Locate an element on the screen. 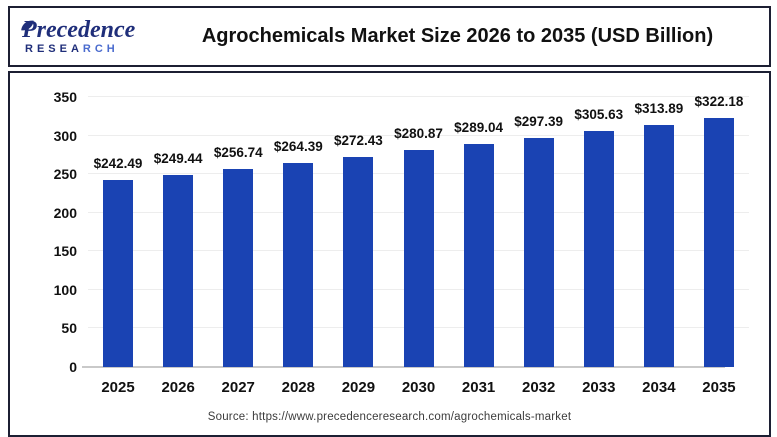 Image resolution: width=777 pixels, height=437 pixels. y-axis-tick-label: 250 is located at coordinates (65, 174).